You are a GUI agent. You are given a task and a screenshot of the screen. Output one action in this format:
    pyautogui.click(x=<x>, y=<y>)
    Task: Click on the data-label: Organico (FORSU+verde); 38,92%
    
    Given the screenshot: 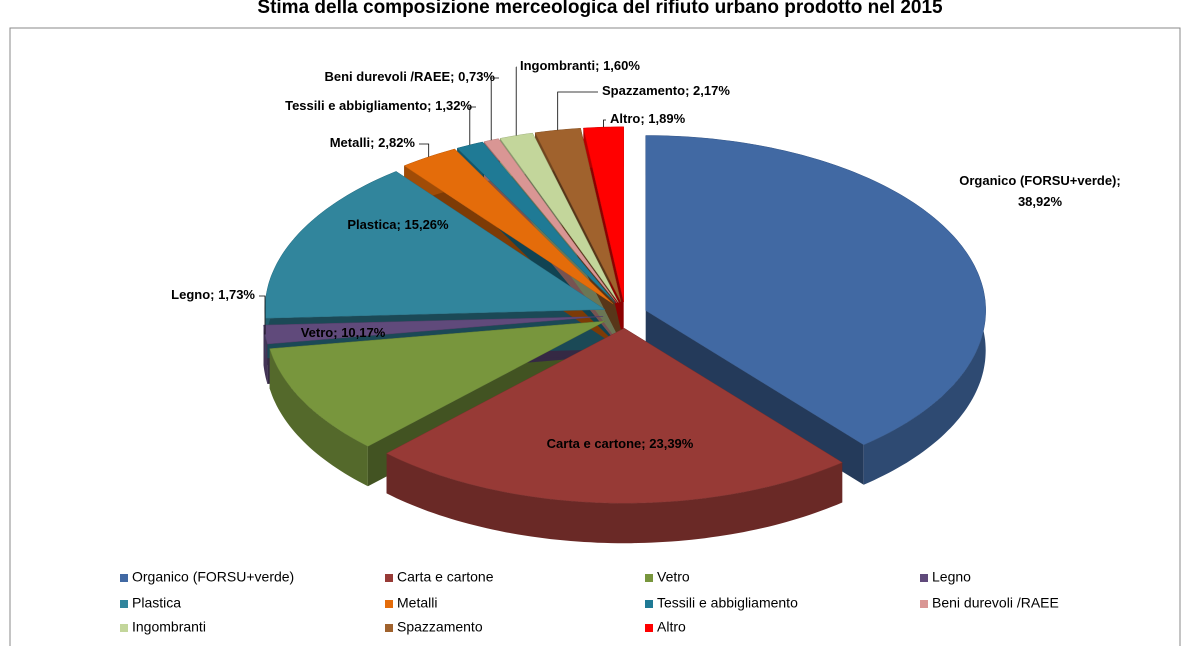 What is the action you would take?
    pyautogui.click(x=1039, y=191)
    